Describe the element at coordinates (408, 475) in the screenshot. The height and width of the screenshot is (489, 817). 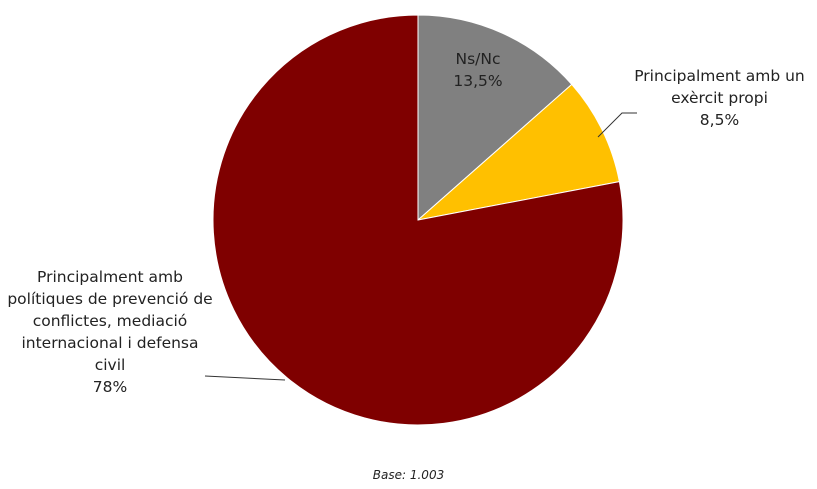
I see `note: Base: 1.003` at that location.